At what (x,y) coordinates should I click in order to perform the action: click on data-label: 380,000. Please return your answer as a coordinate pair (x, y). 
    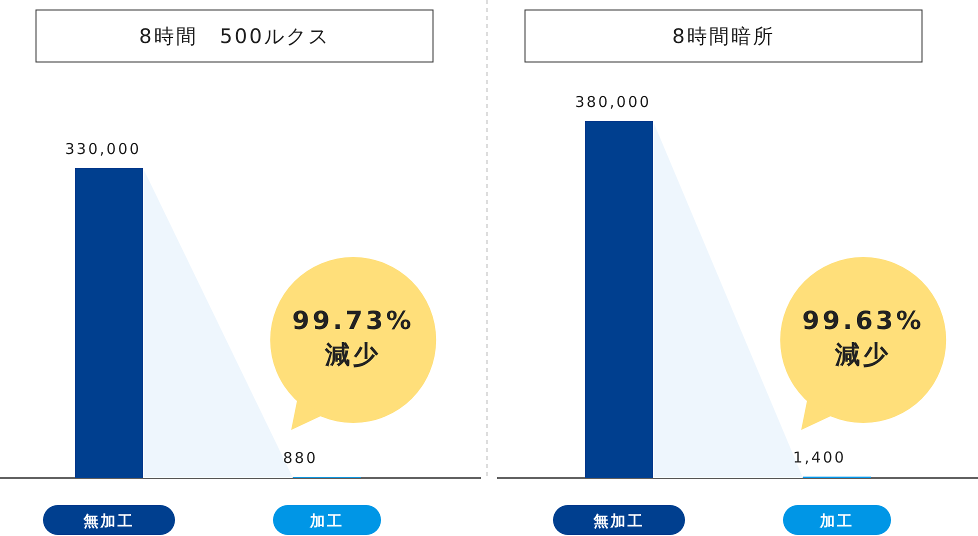
    Looking at the image, I should click on (613, 102).